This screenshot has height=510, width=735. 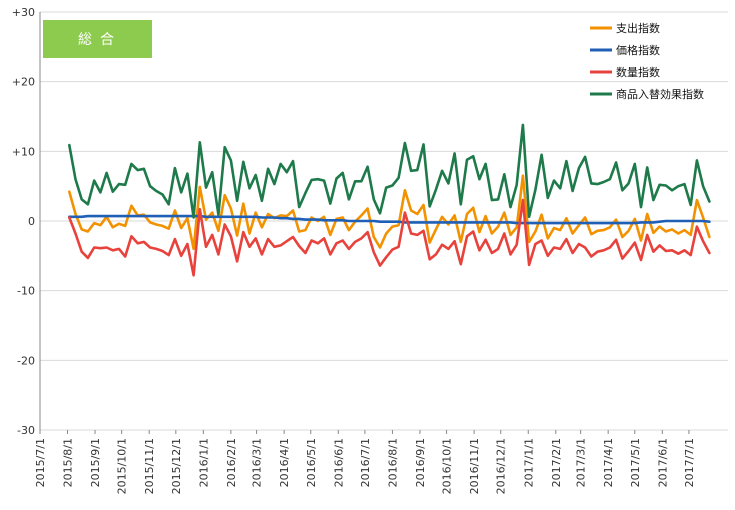 What do you see at coordinates (338, 462) in the screenshot?
I see `x-tick-label: 2016/6/1` at bounding box center [338, 462].